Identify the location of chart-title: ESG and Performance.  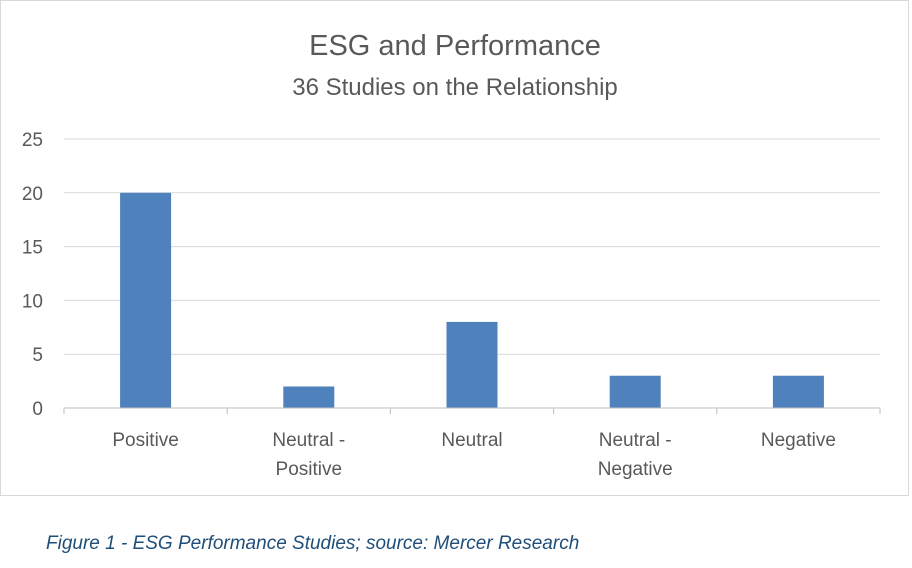
(455, 46).